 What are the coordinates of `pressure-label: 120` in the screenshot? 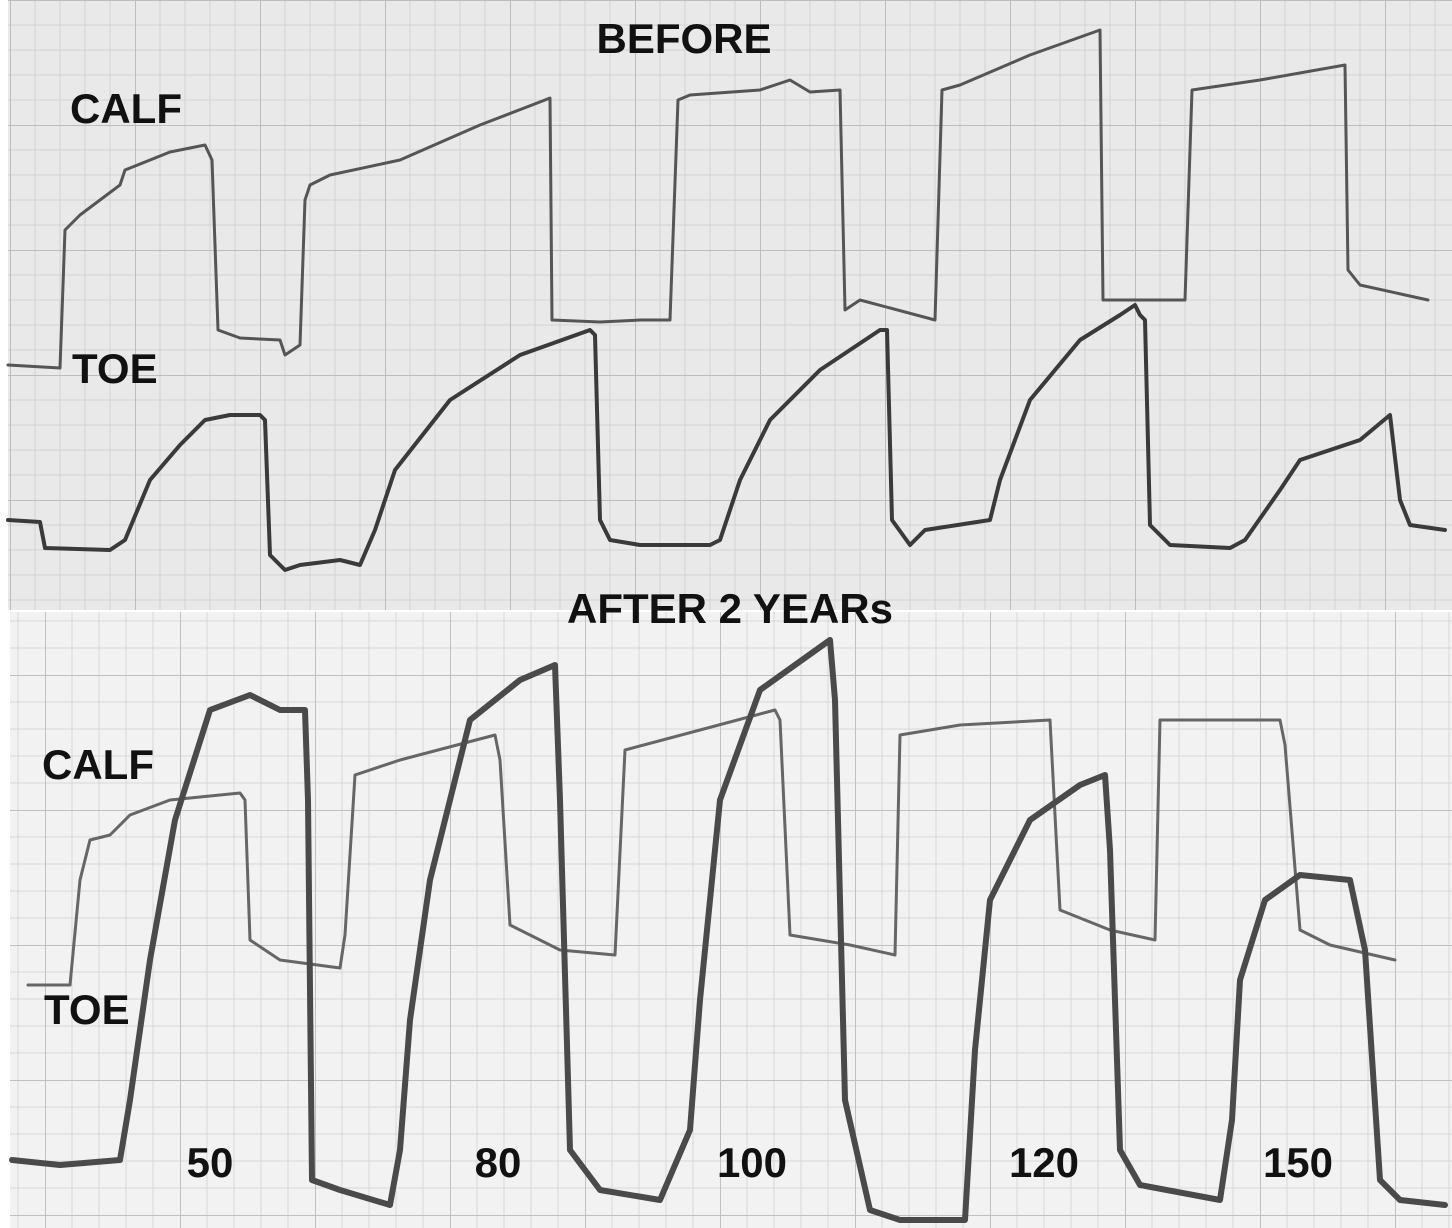 It's located at (1044, 1162).